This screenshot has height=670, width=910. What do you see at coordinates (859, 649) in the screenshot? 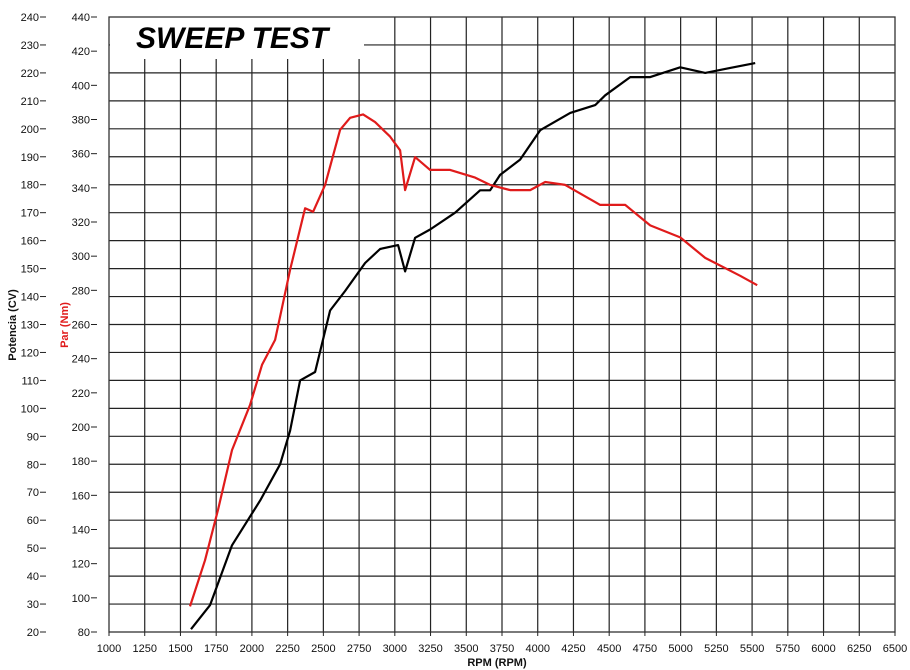
I see `x-tick-label: 6250` at bounding box center [859, 649].